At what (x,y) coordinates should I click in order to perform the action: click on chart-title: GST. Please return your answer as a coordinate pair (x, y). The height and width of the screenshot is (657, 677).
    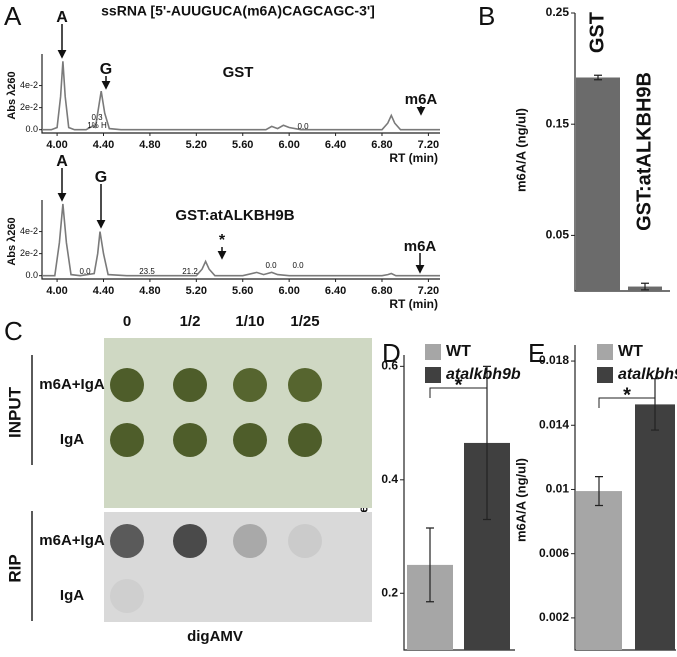
    Looking at the image, I should click on (238, 72).